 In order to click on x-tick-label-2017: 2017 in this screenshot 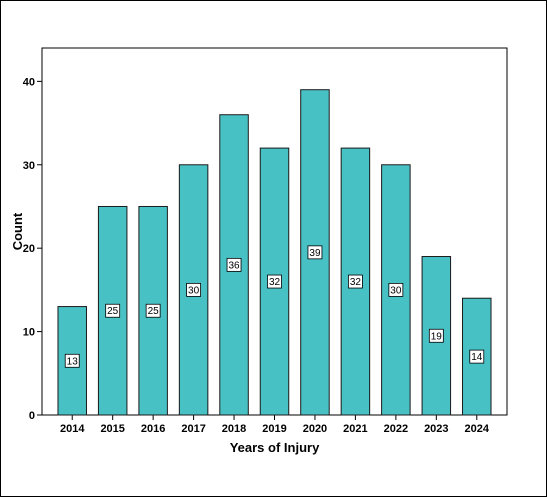, I will do `click(193, 429)`.